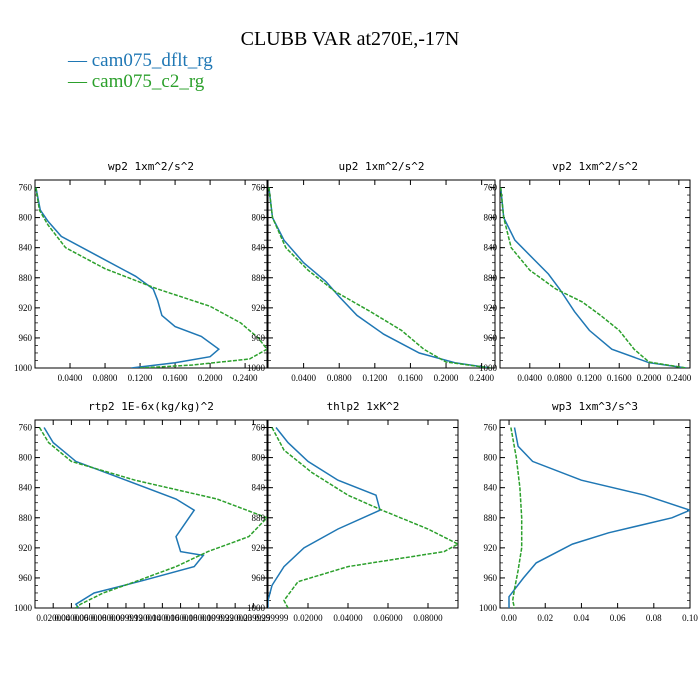 The width and height of the screenshot is (700, 700). What do you see at coordinates (545, 618) in the screenshot?
I see `x-tick-label: 0.02` at bounding box center [545, 618].